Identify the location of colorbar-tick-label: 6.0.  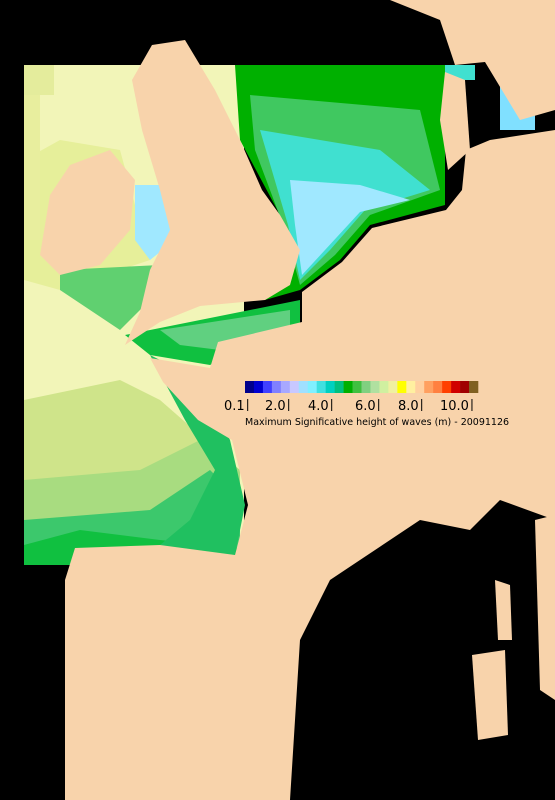
(365, 406).